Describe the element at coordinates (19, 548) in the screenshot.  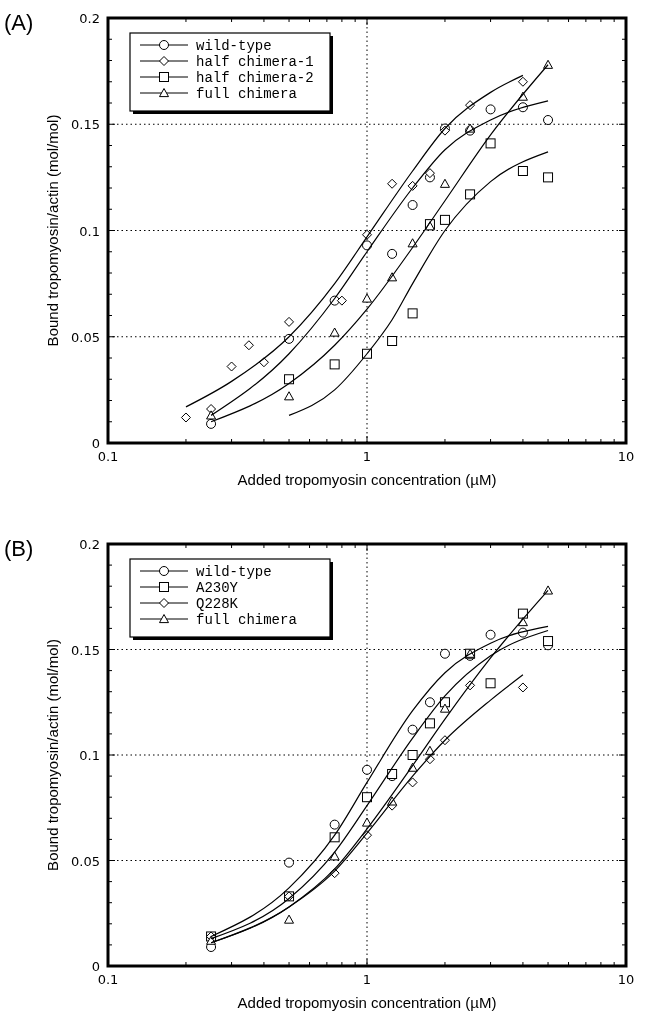
I see `chart-title: (B)` at that location.